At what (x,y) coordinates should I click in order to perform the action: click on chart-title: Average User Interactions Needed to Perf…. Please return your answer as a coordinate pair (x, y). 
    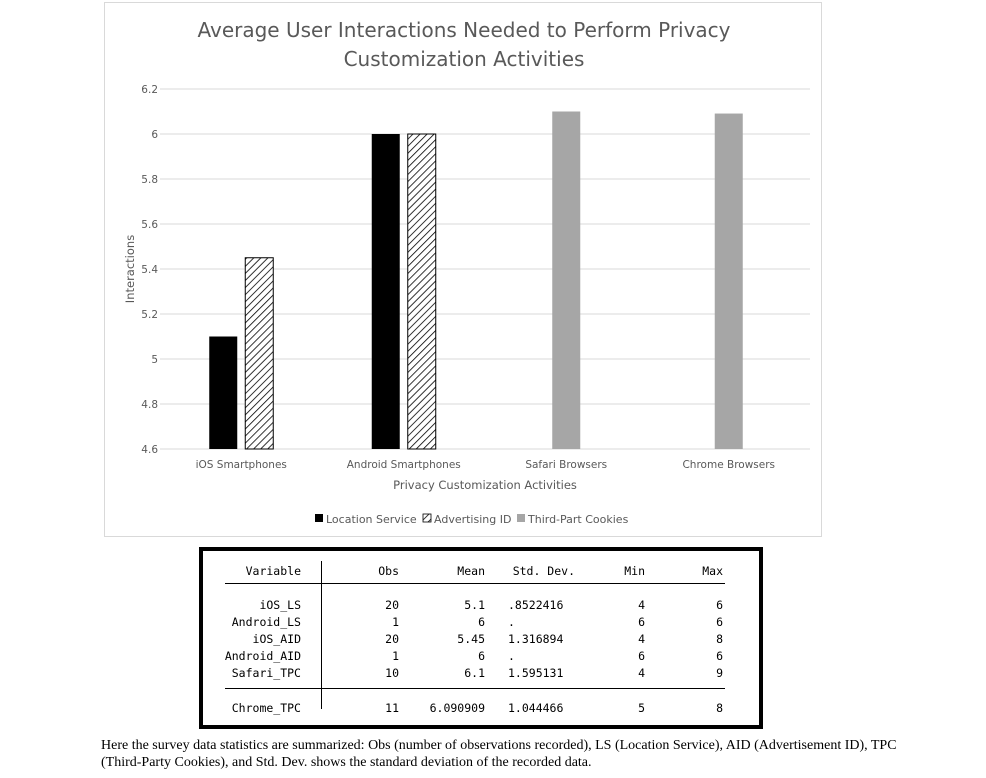
    Looking at the image, I should click on (463, 30).